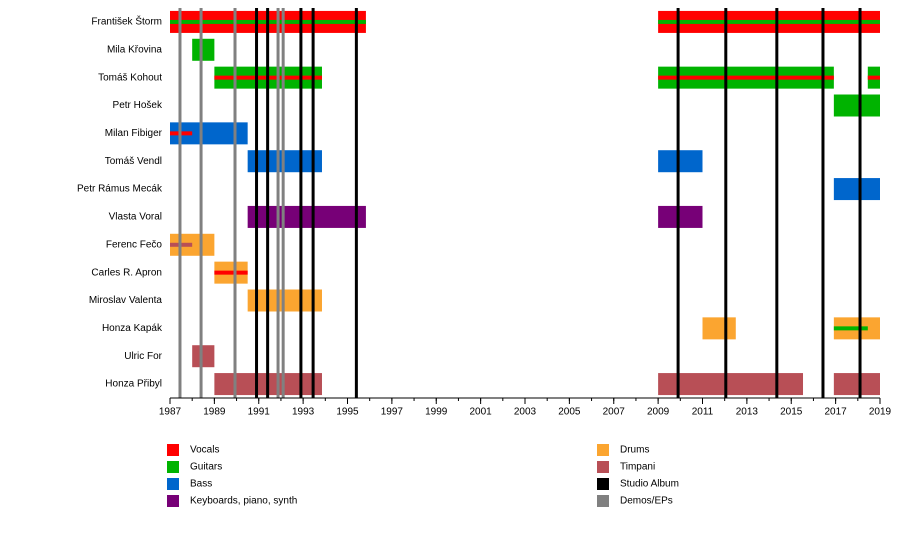 This screenshot has height=555, width=900. Describe the element at coordinates (347, 412) in the screenshot. I see `x-tick-label: 1995` at that location.